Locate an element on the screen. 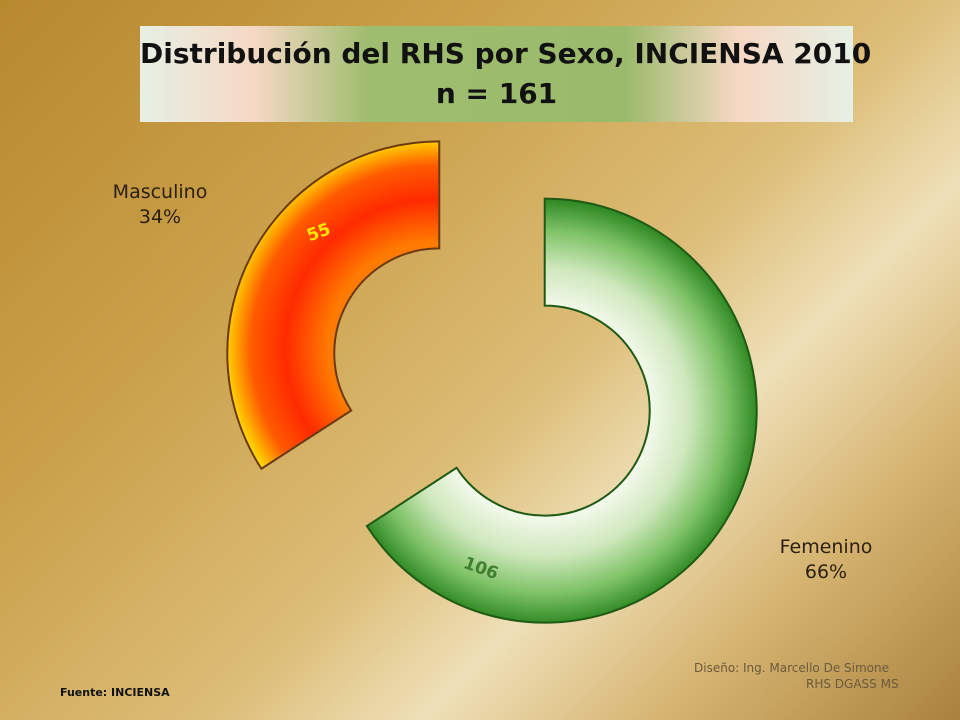 Image resolution: width=960 pixels, height=720 pixels. legend-label-masculino: Masculino 34% is located at coordinates (160, 205).